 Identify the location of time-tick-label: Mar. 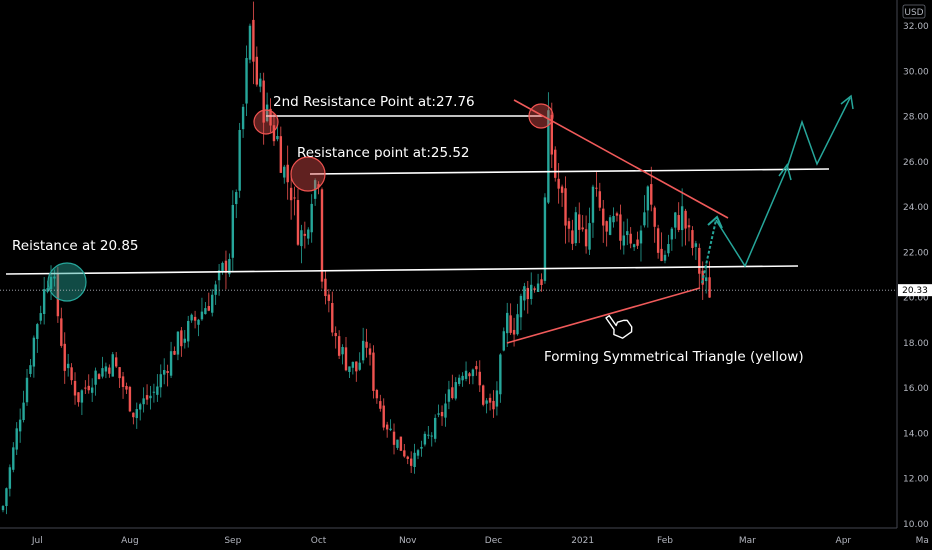
(747, 541).